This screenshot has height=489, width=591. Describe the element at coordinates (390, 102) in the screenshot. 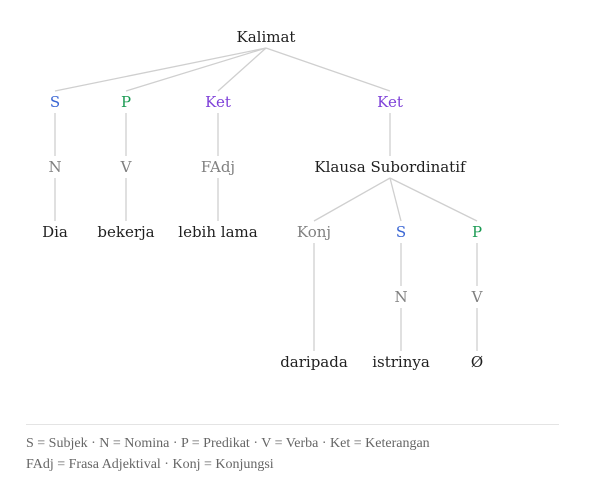

I see `node-ket2: Ket` at that location.